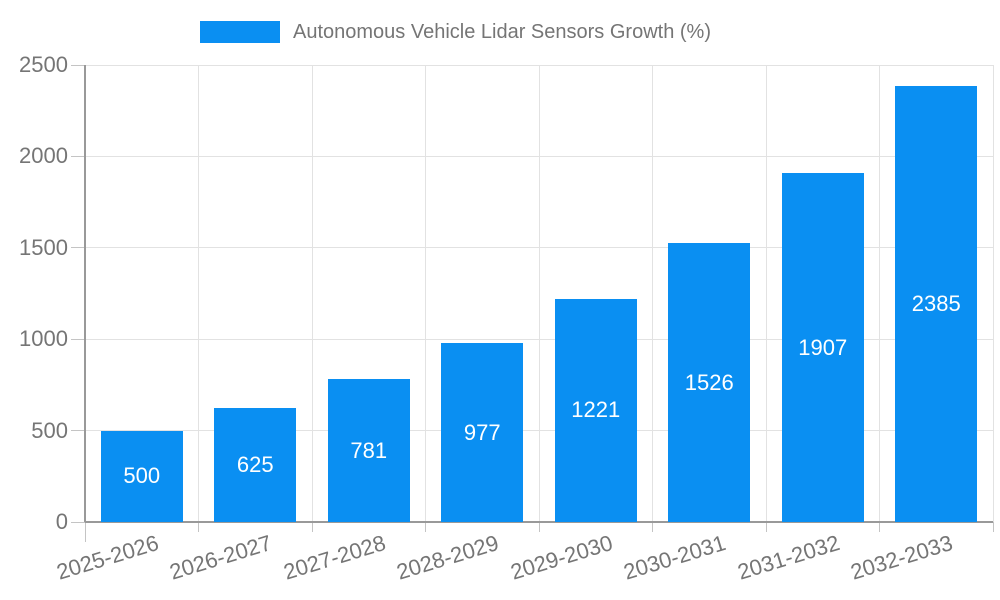 This screenshot has width=1000, height=600. I want to click on x-tick-label: 2025-2026, so click(107, 557).